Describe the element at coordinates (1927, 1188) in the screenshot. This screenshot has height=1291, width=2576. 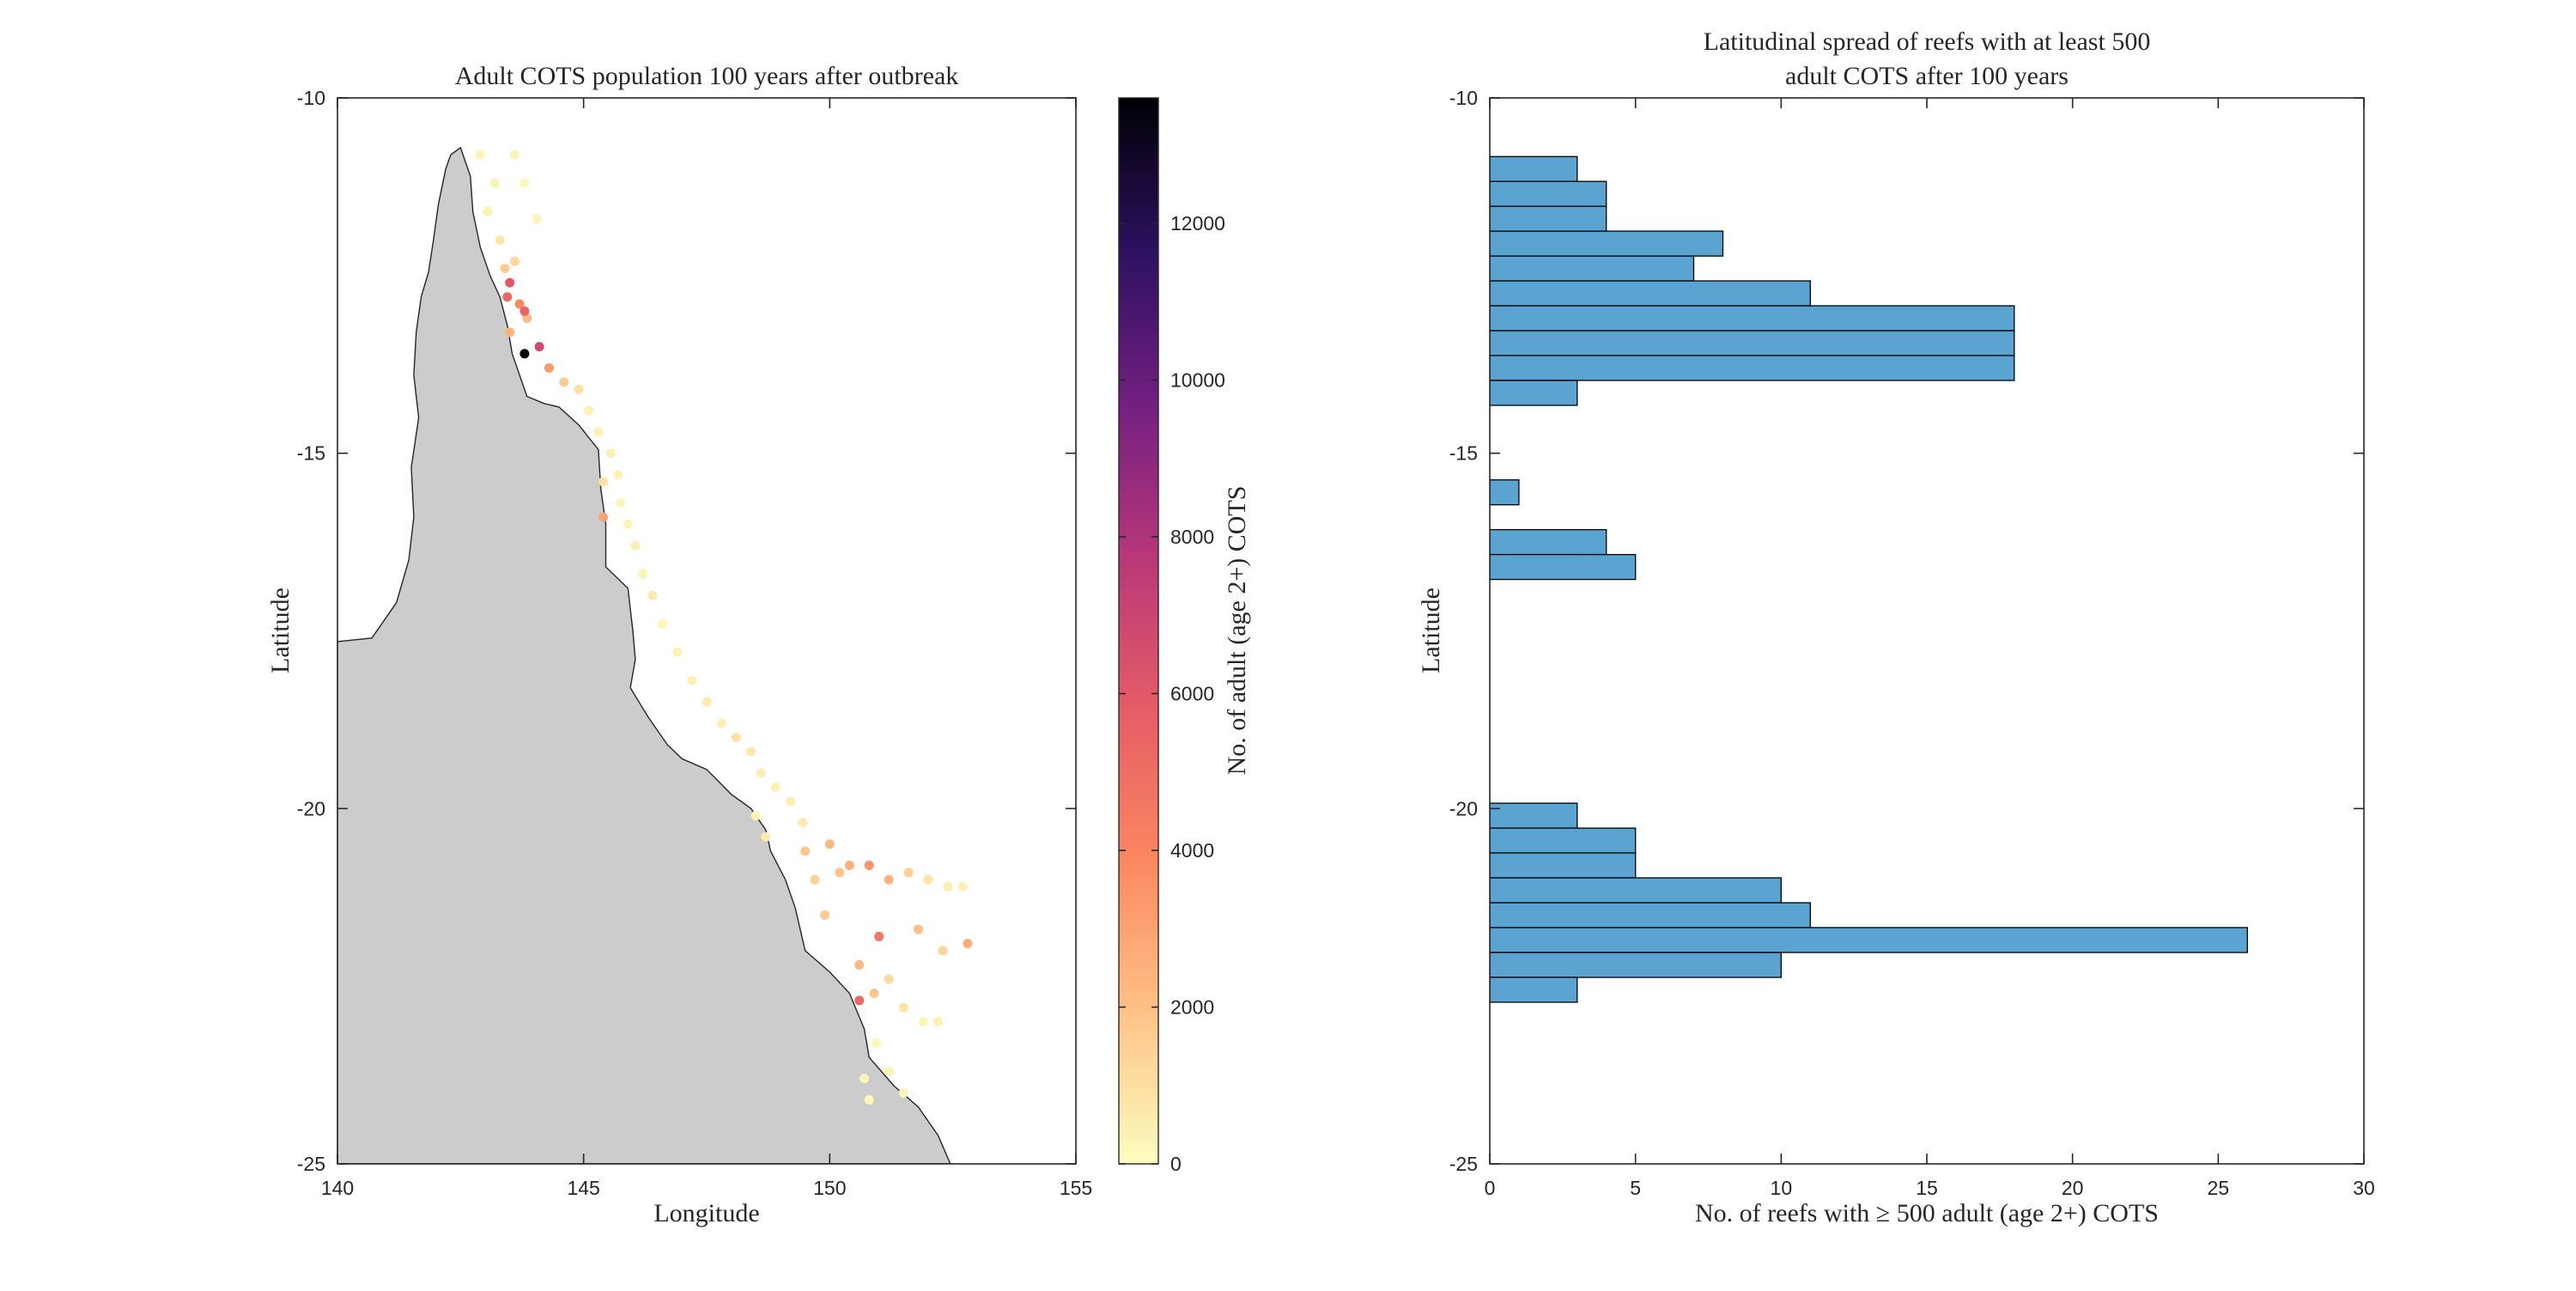
I see `histogram-x-tick-label: 15` at that location.